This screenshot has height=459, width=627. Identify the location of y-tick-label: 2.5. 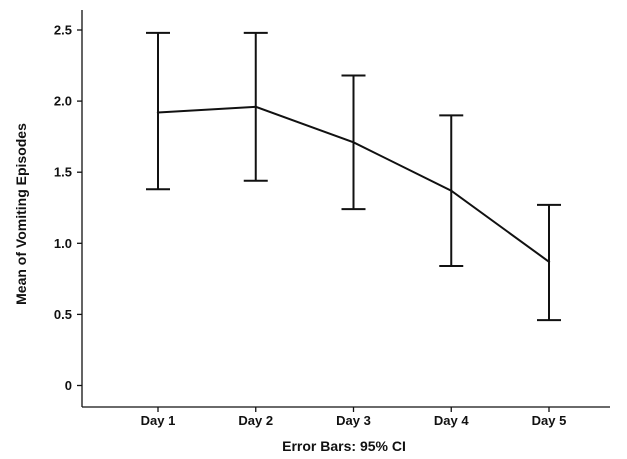
(63, 30).